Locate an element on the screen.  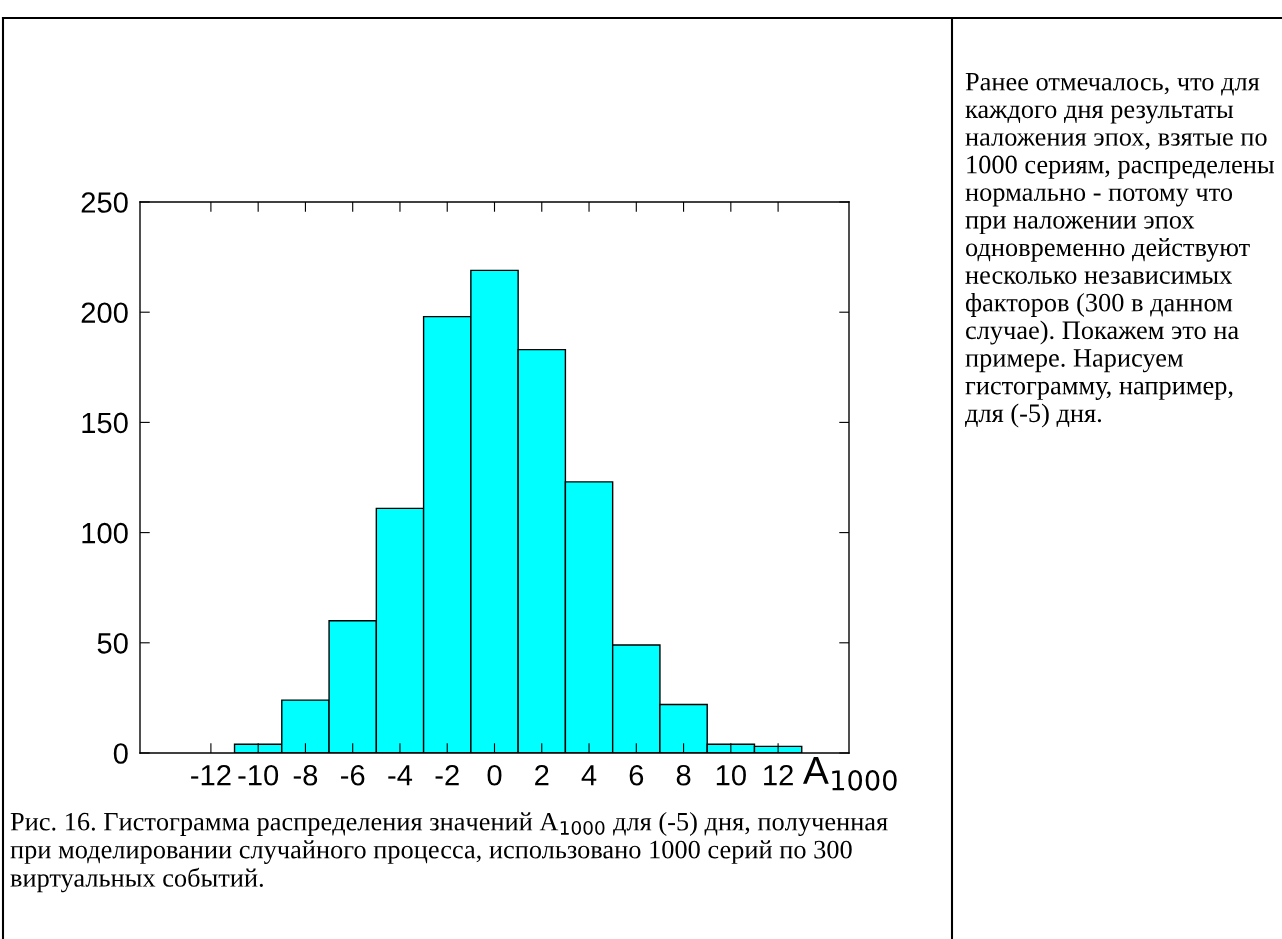
y-tick-label: 250 is located at coordinates (104, 202).